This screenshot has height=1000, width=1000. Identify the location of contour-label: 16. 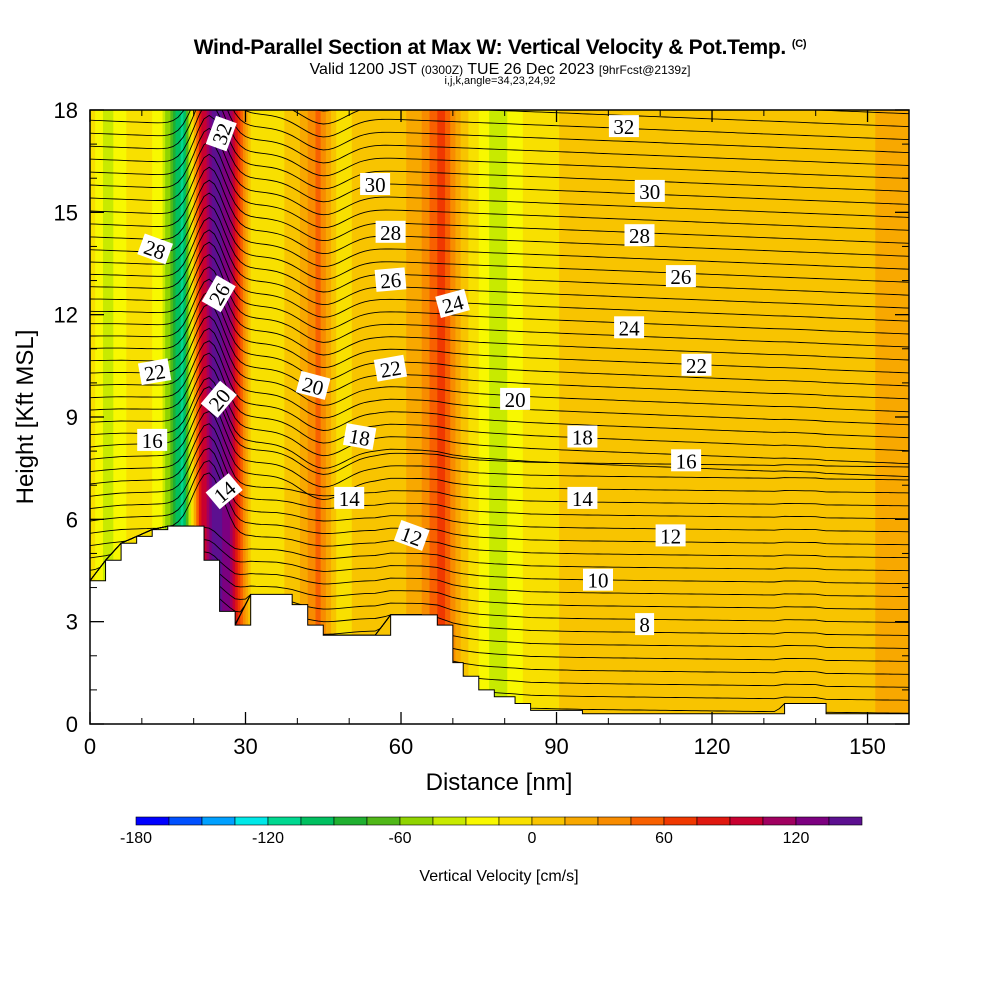
(686, 461).